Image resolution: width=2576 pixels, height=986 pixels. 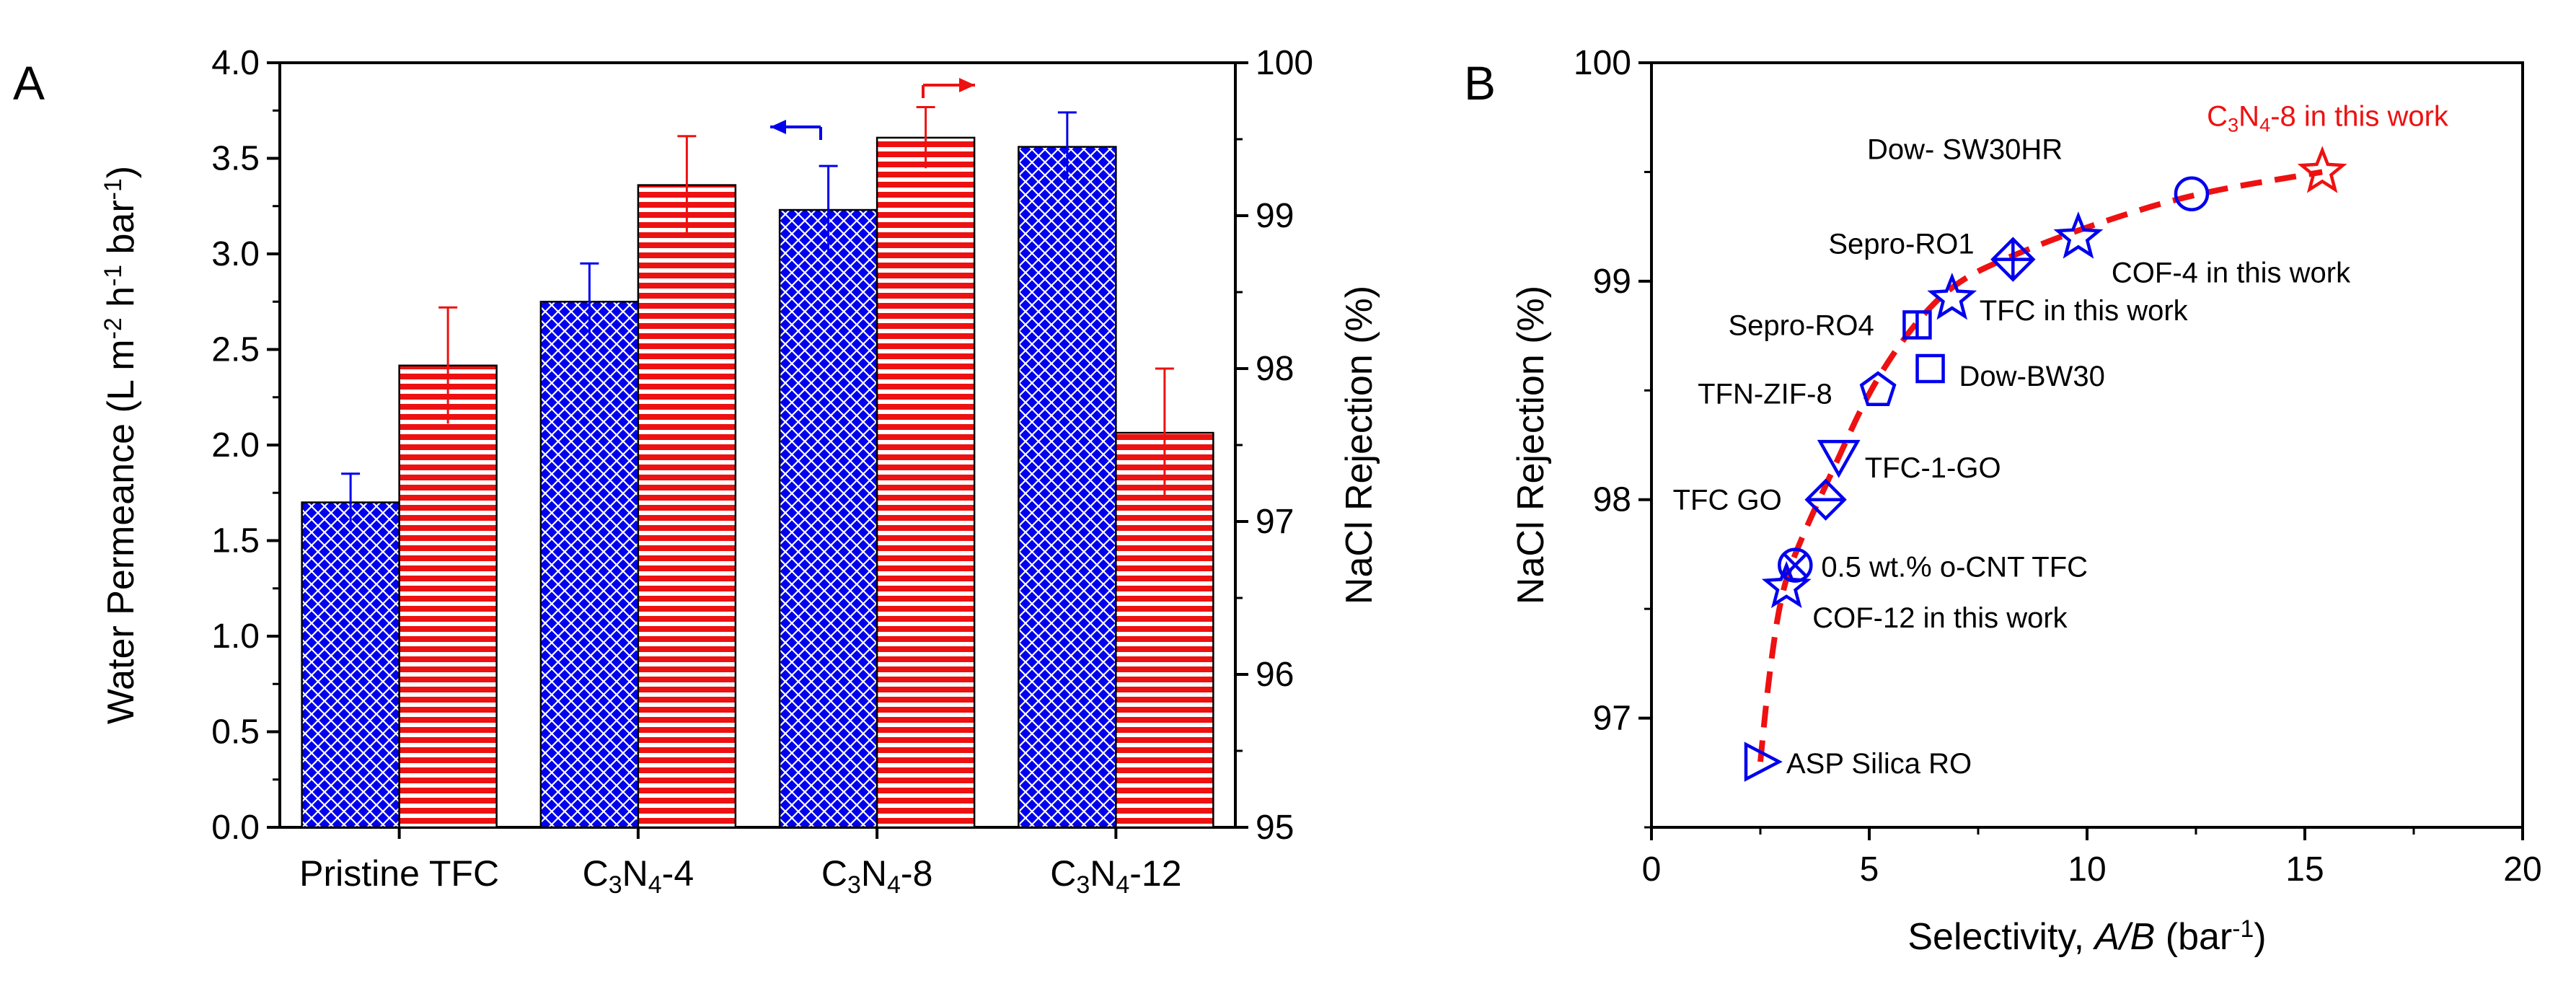 I want to click on panel-b-x-axis: 0 5 10 15 20, so click(x=2092, y=858).